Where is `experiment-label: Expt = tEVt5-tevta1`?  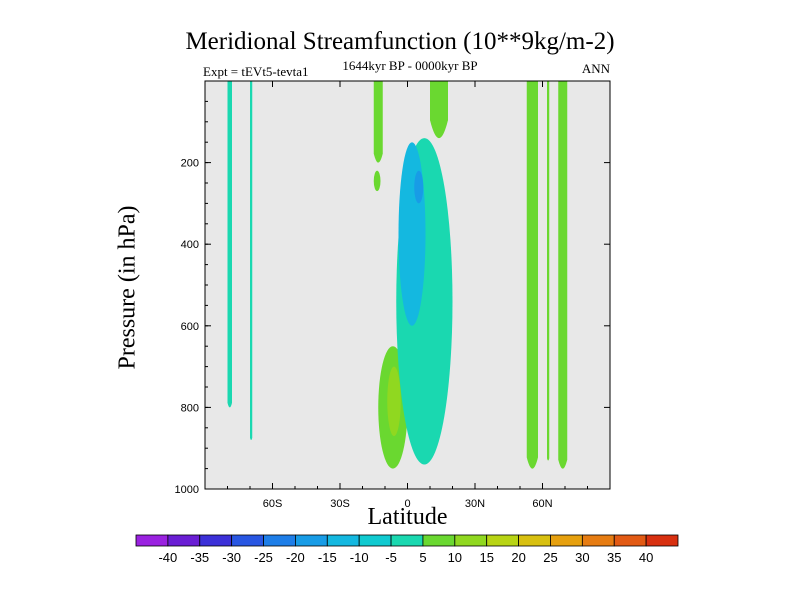 experiment-label: Expt = tEVt5-tevta1 is located at coordinates (256, 71).